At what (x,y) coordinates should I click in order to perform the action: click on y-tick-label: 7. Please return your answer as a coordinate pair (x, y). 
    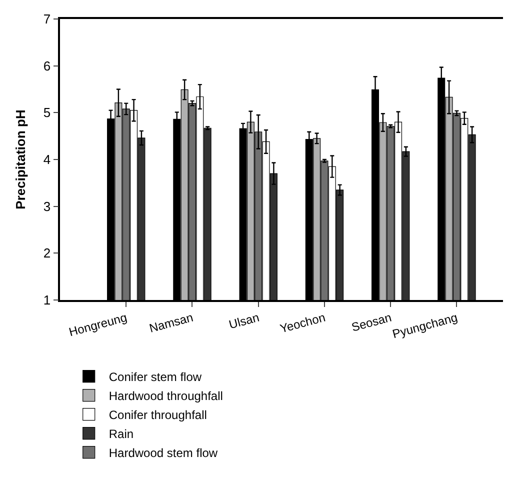
    Looking at the image, I should click on (47, 19).